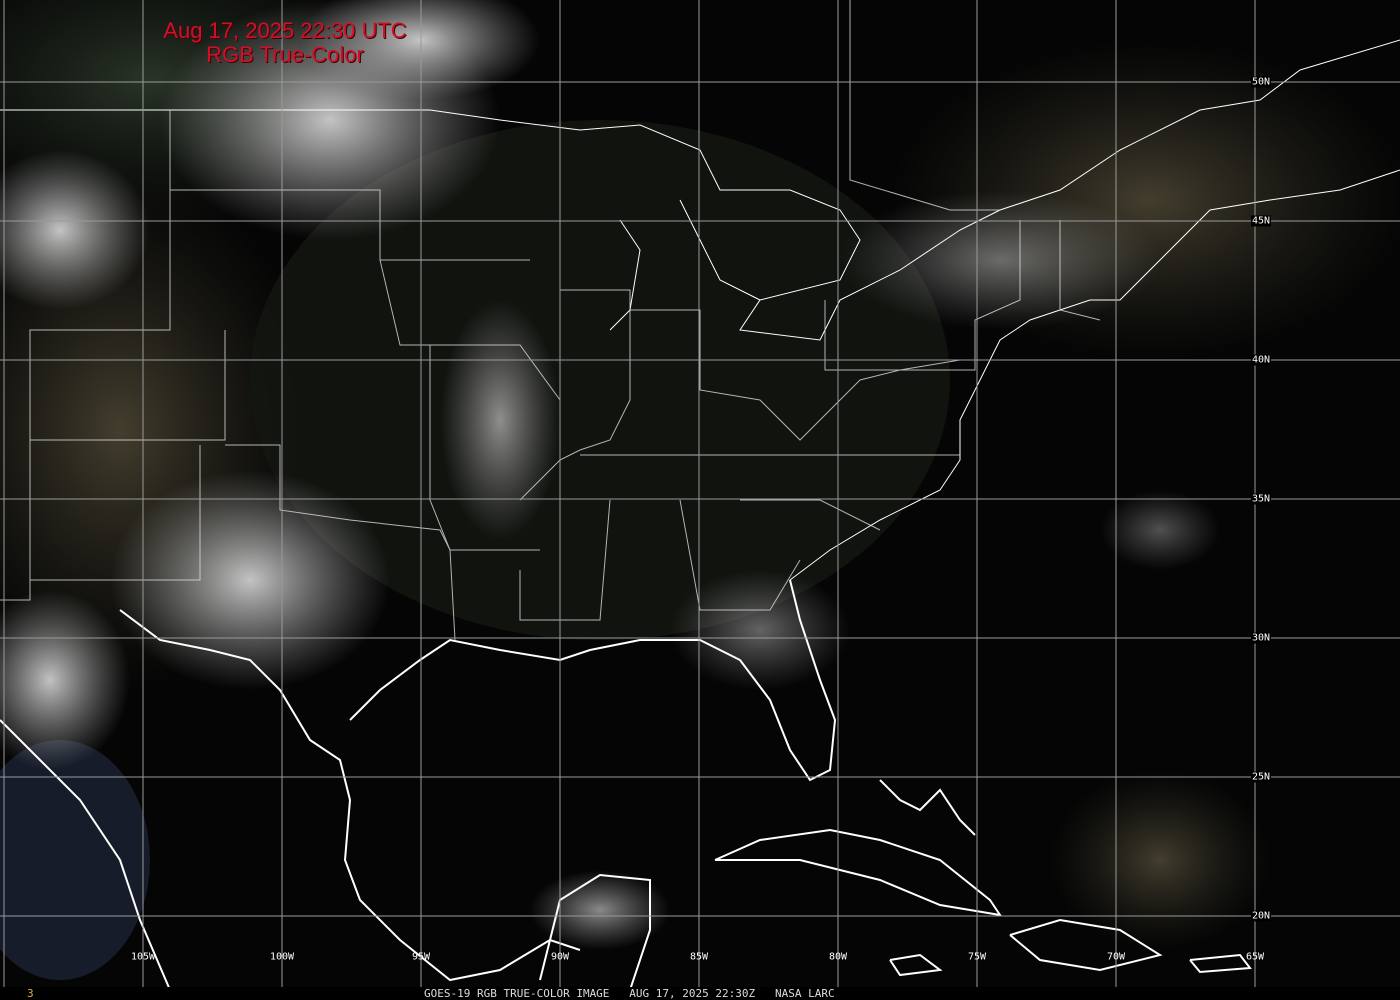 Image resolution: width=1400 pixels, height=1000 pixels. I want to click on latitude-label: 25N, so click(1261, 777).